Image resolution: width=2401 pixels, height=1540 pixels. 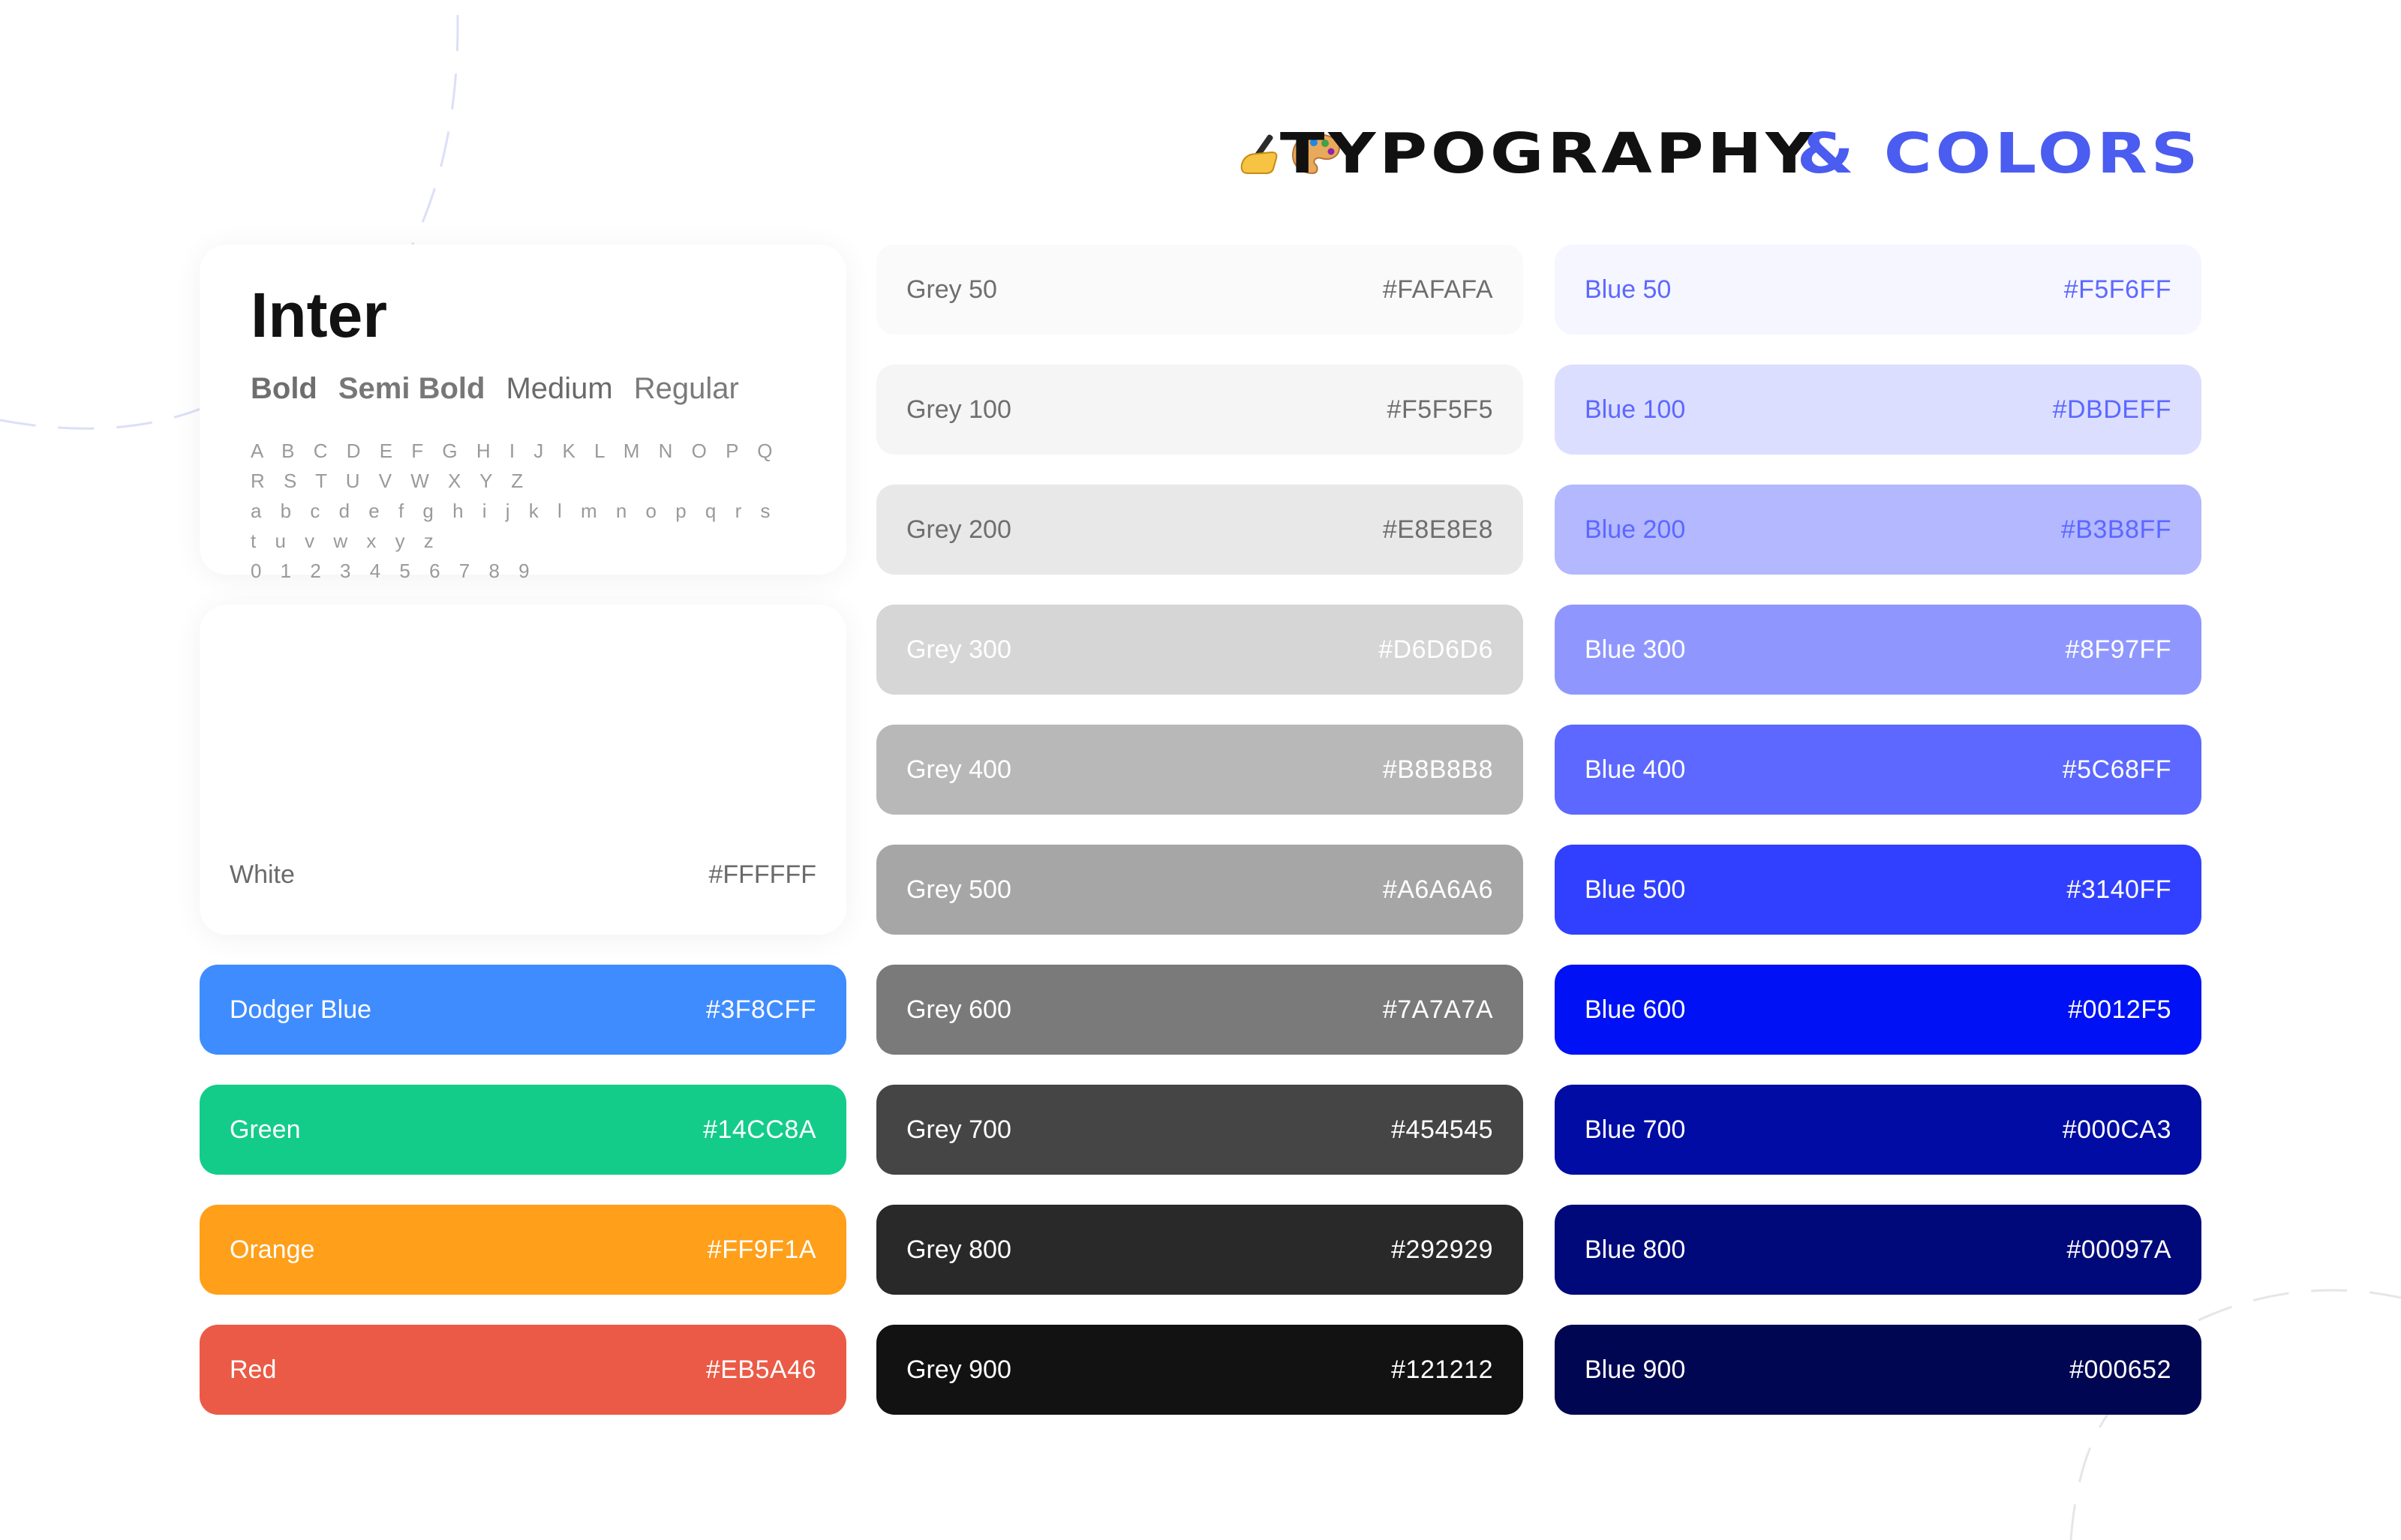 What do you see at coordinates (1878, 650) in the screenshot?
I see `swatch-blue-300: Blue 300 #8F97FF` at bounding box center [1878, 650].